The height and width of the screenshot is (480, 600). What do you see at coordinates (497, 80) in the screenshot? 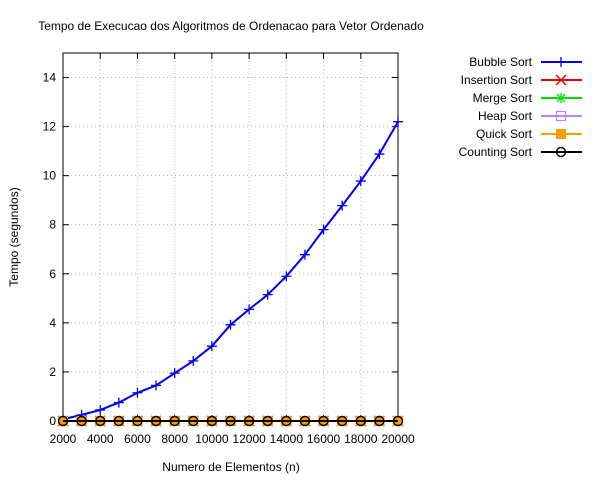
I see `legend-label: Insertion Sort` at bounding box center [497, 80].